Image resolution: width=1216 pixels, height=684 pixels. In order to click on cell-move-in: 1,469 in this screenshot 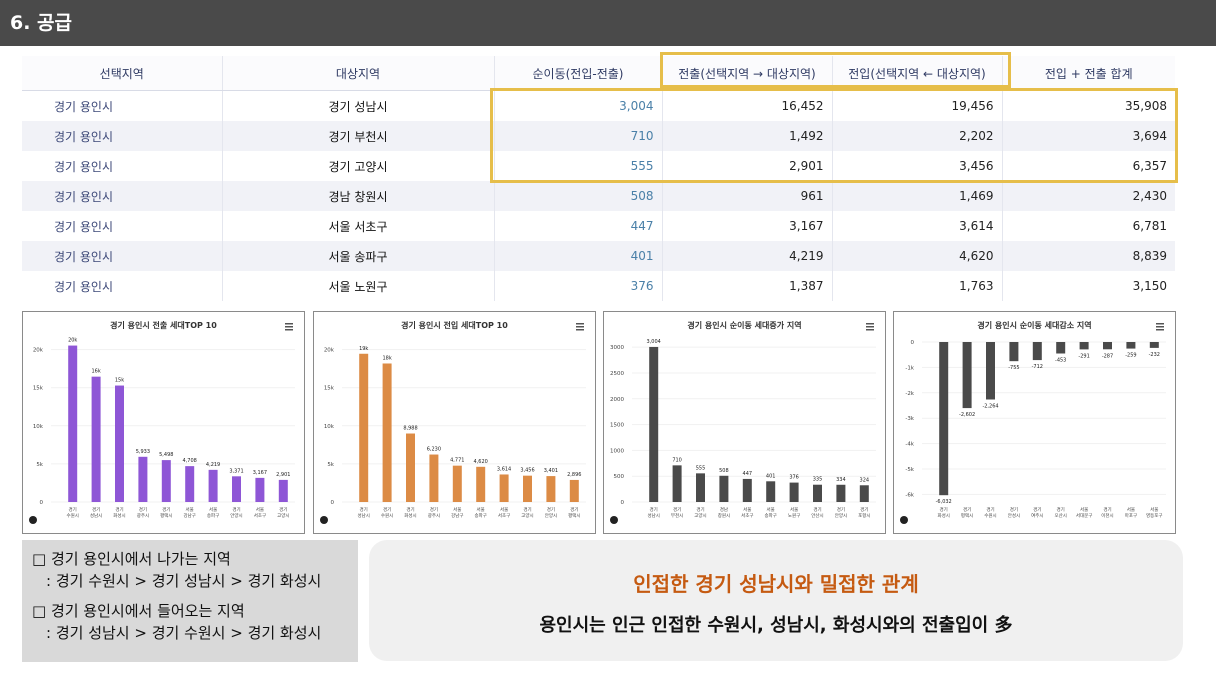, I will do `click(917, 196)`.